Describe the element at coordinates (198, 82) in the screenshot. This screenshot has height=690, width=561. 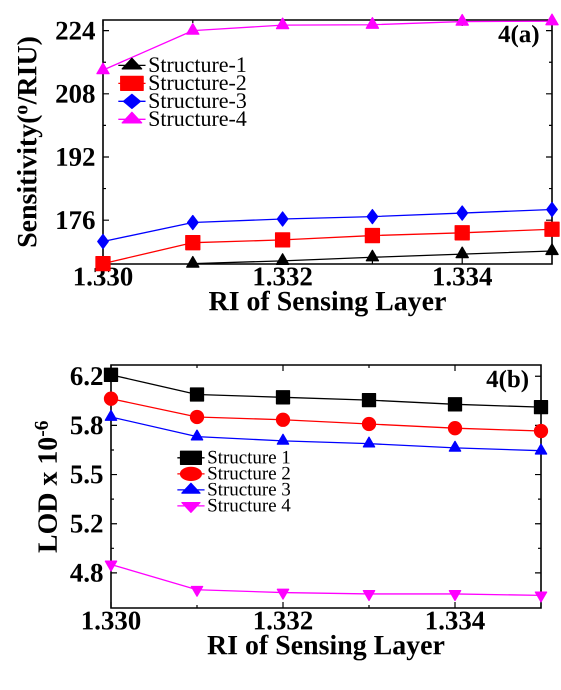
I see `legend-label: Structure-2` at that location.